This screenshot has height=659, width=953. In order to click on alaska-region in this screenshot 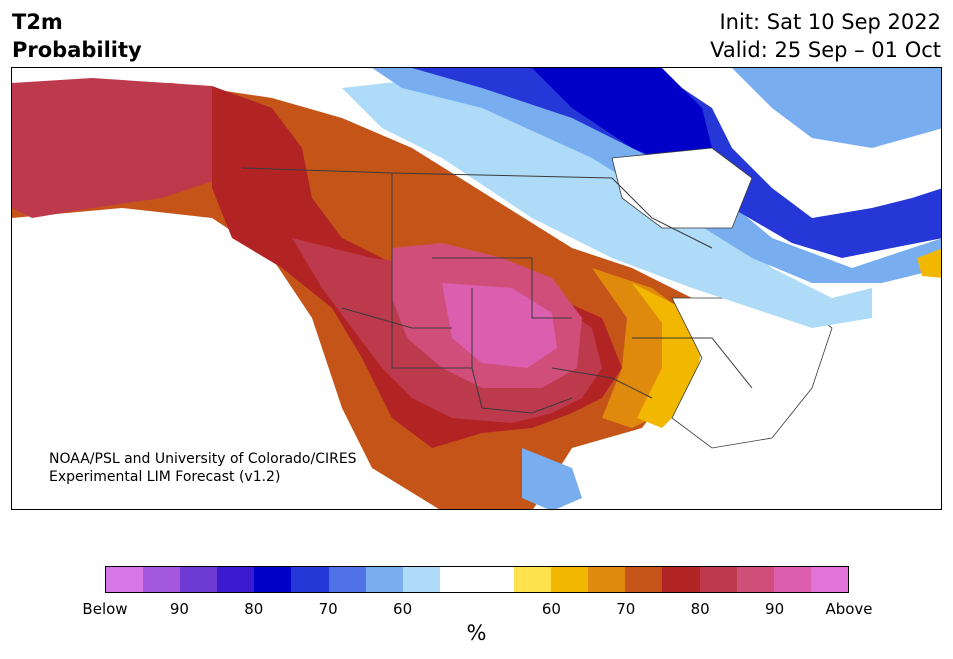, I will do `click(117, 148)`.